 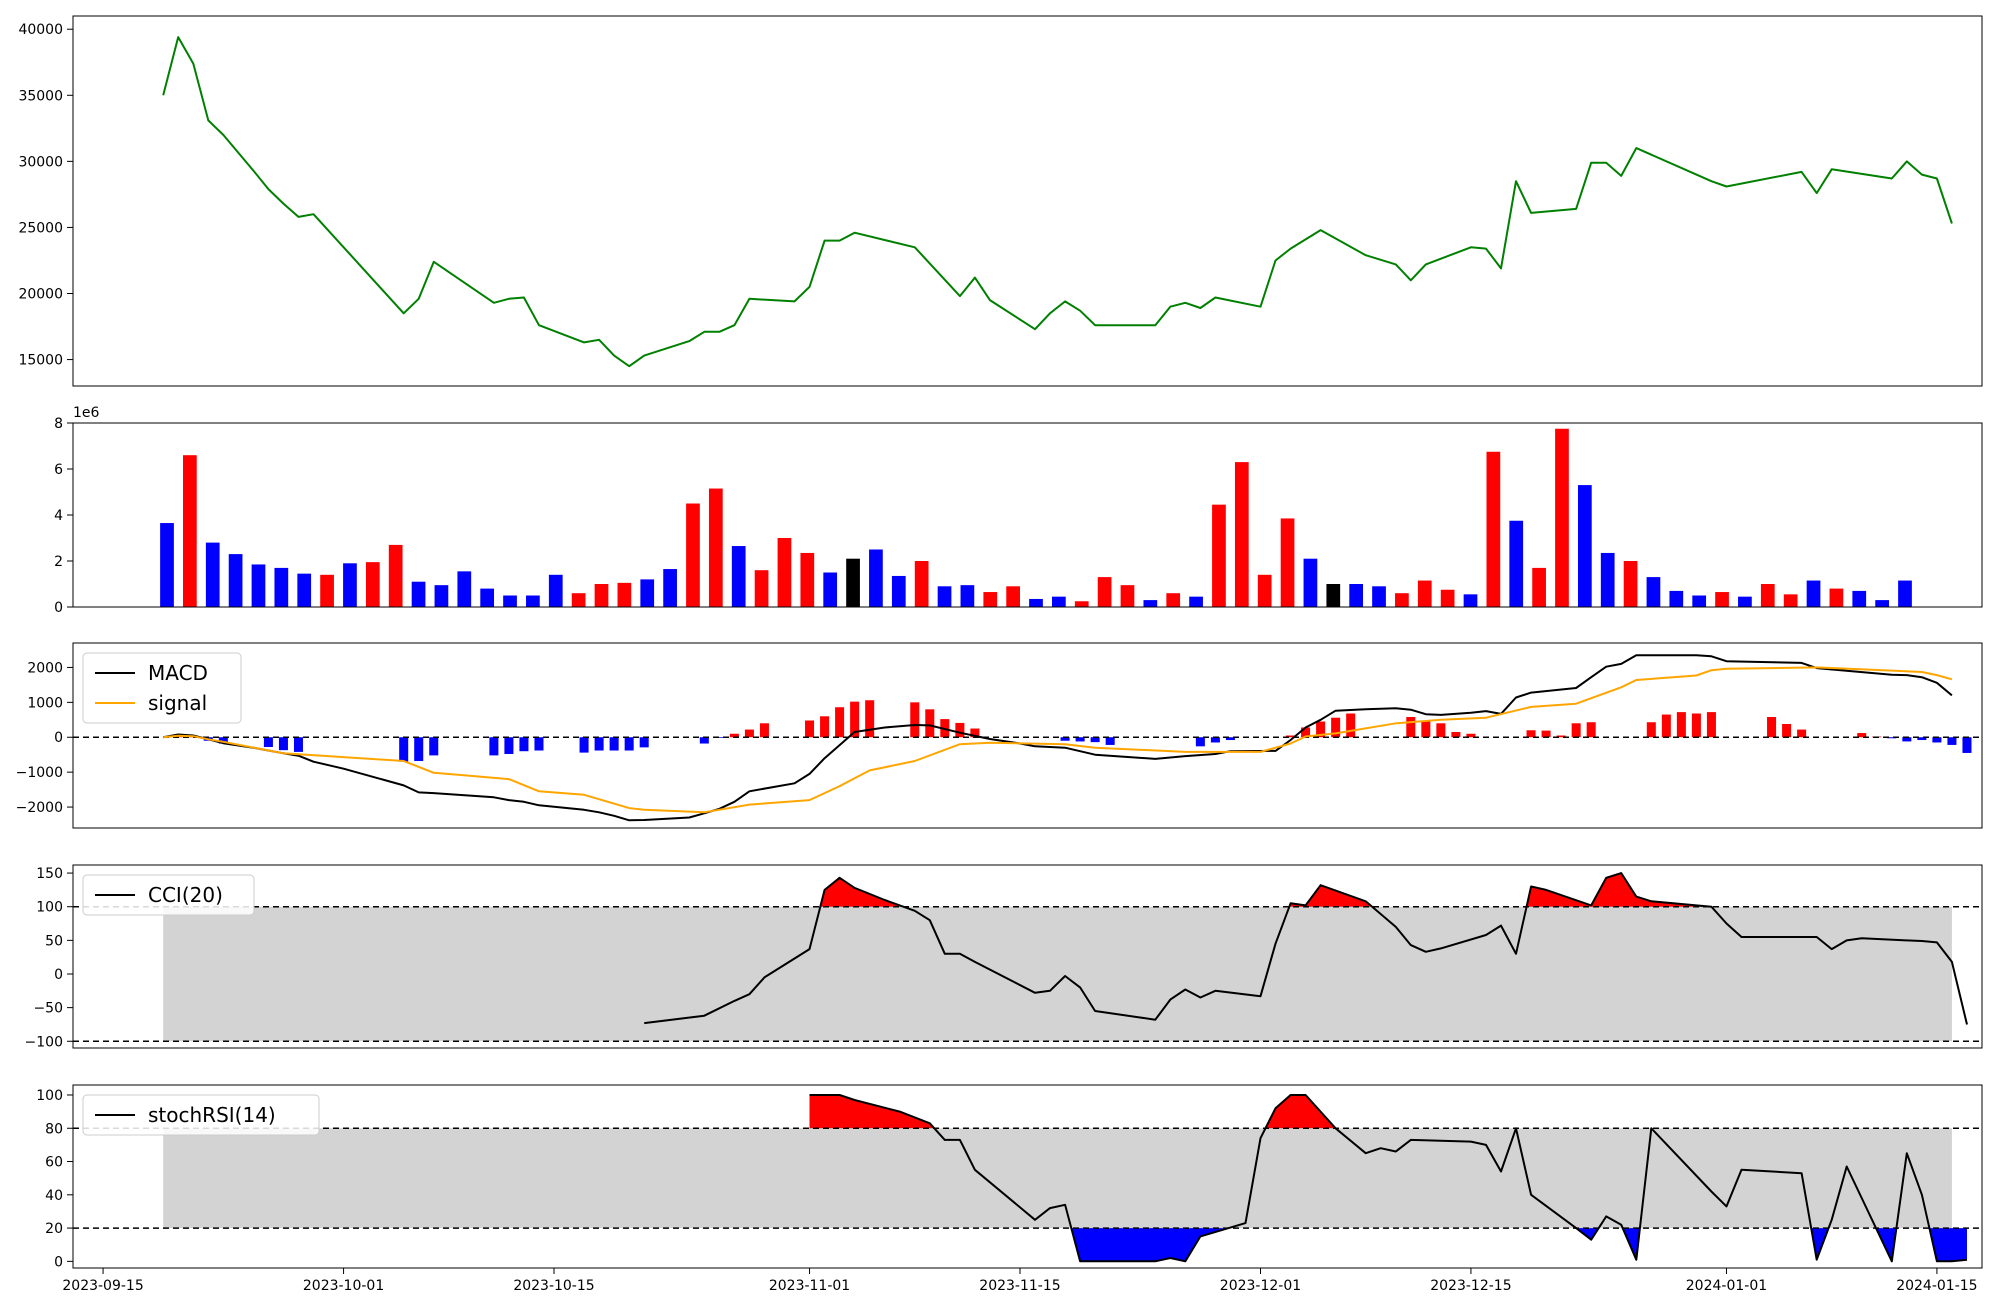 What do you see at coordinates (201, 1115) in the screenshot?
I see `stochrsi-legend-box` at bounding box center [201, 1115].